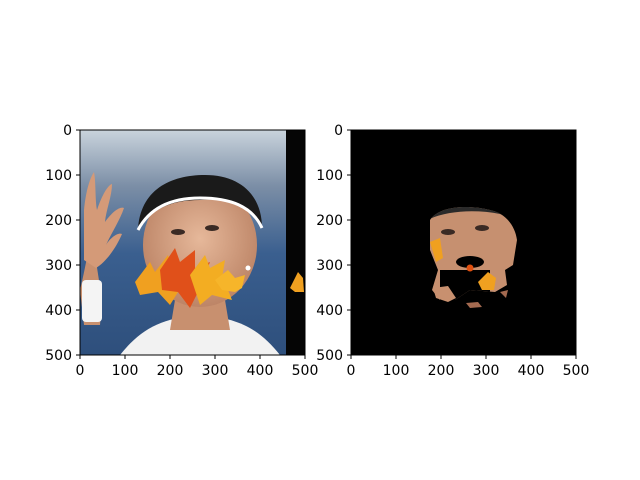 This screenshot has width=640, height=480. Describe the element at coordinates (329, 221) in the screenshot. I see `right-y-tick-label: 200` at that location.